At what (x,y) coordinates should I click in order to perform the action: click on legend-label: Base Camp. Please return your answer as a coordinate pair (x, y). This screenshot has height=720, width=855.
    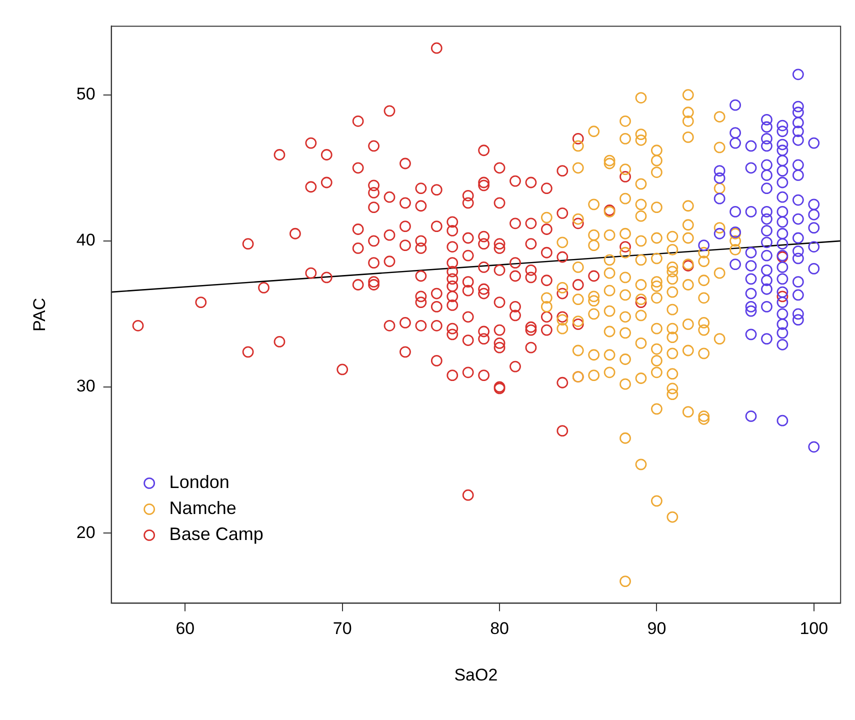
    Looking at the image, I should click on (216, 534).